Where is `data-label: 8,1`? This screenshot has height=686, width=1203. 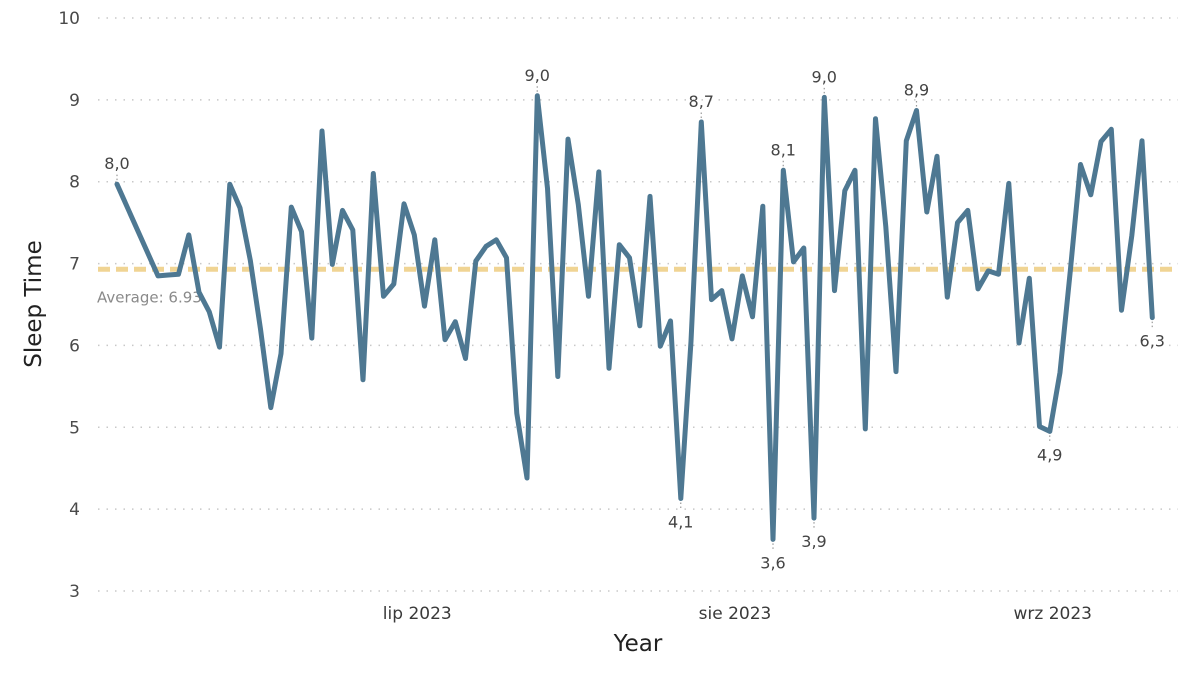 data-label: 8,1 is located at coordinates (783, 149).